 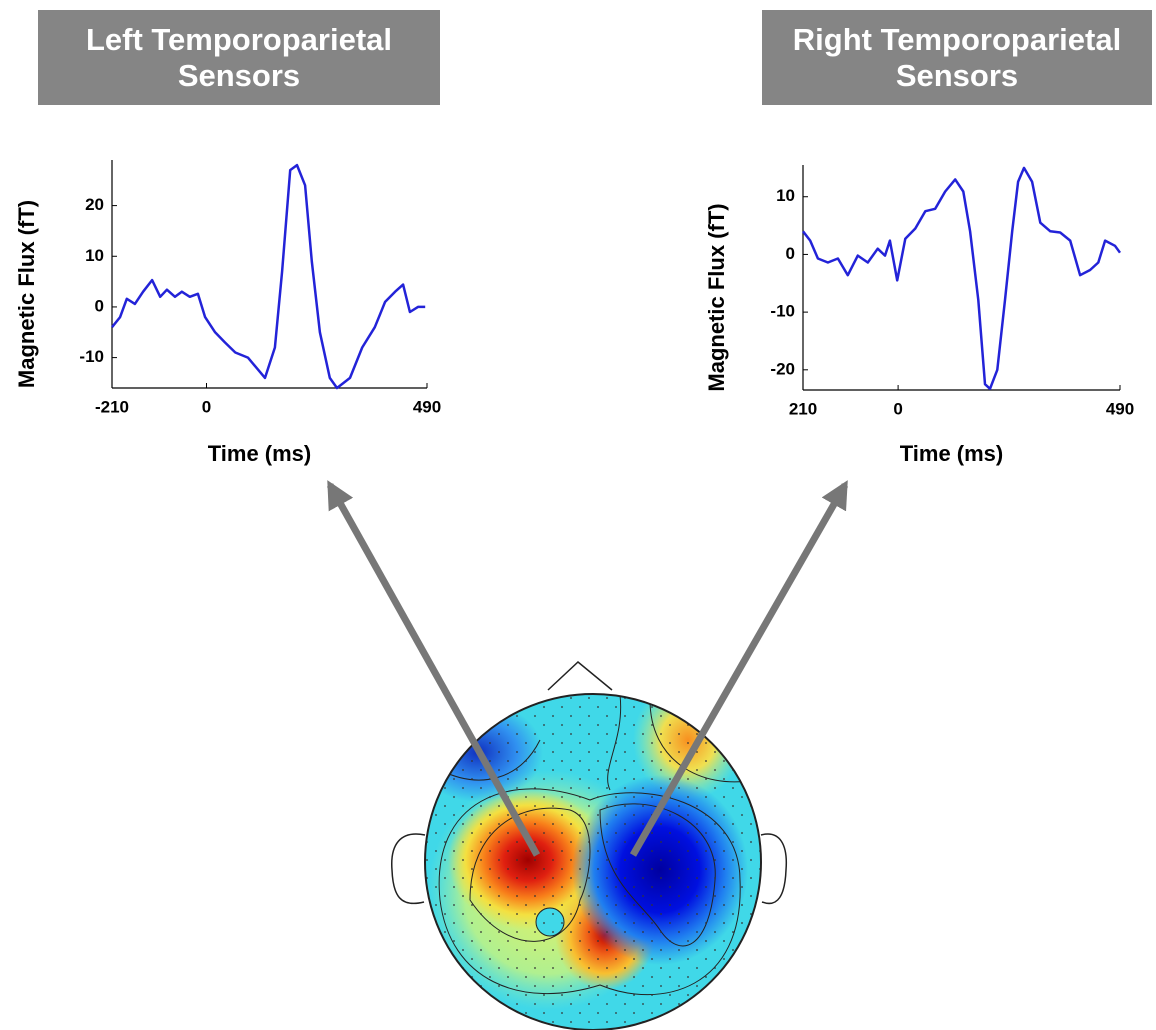 What do you see at coordinates (408, 869) in the screenshot?
I see `left-ear` at bounding box center [408, 869].